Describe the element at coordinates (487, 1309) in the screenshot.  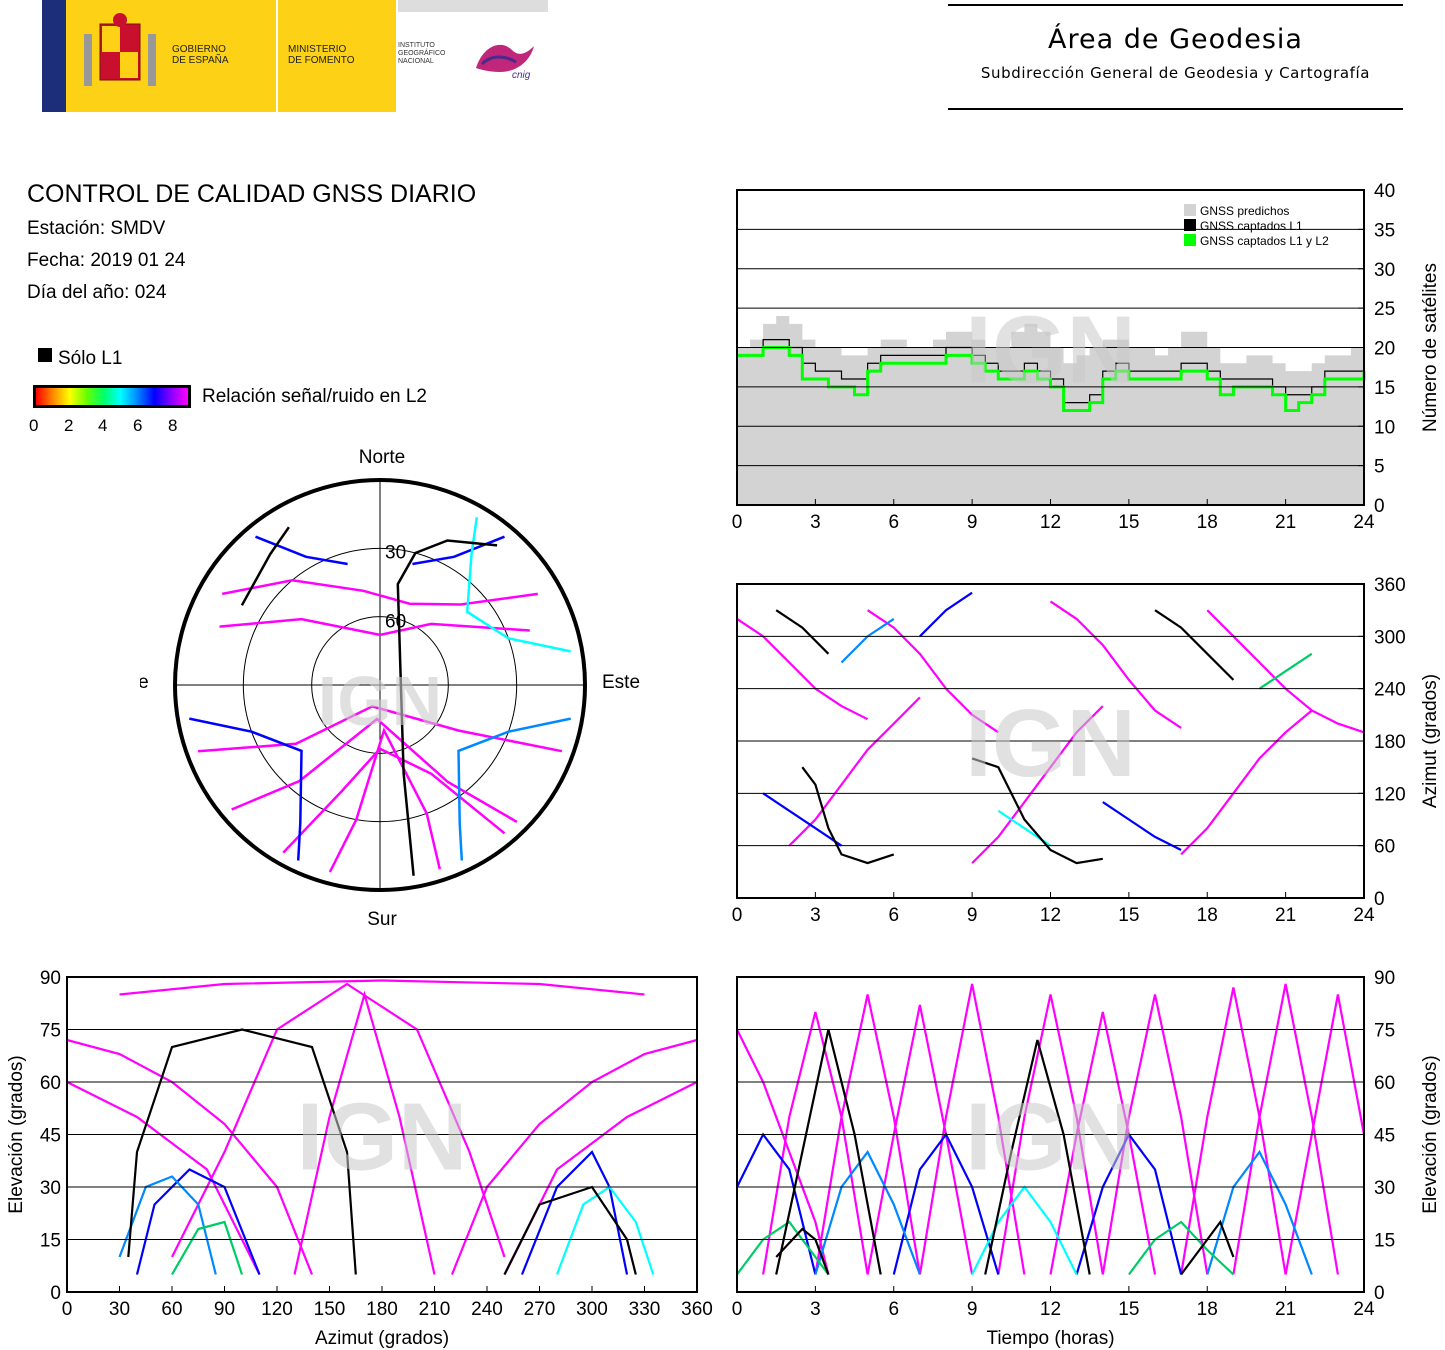
I see `x-tick-label: 240` at that location.